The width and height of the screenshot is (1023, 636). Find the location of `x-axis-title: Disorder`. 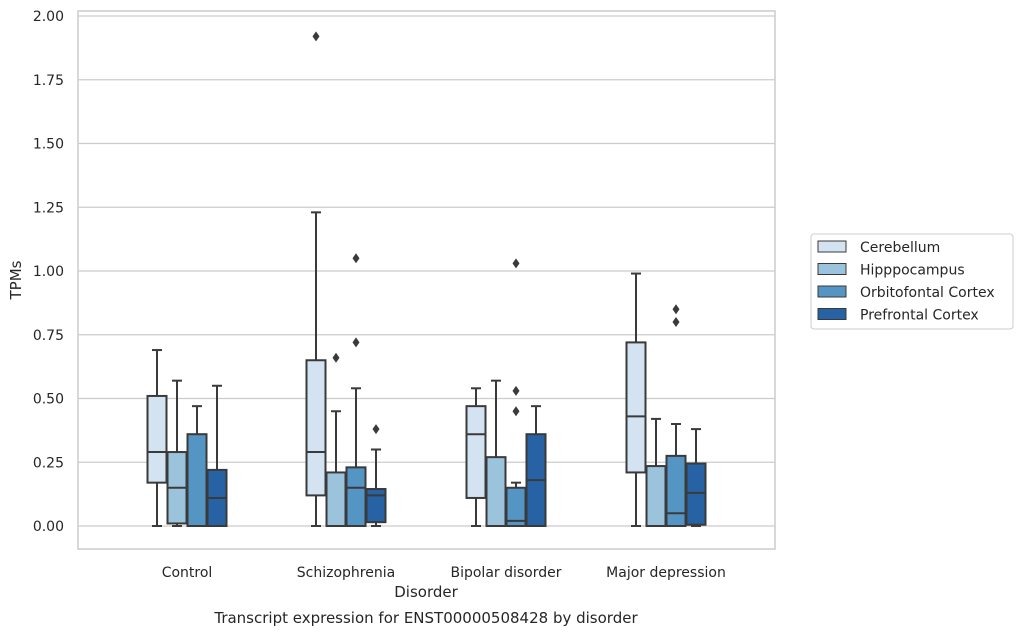

x-axis-title: Disorder is located at coordinates (426, 592).